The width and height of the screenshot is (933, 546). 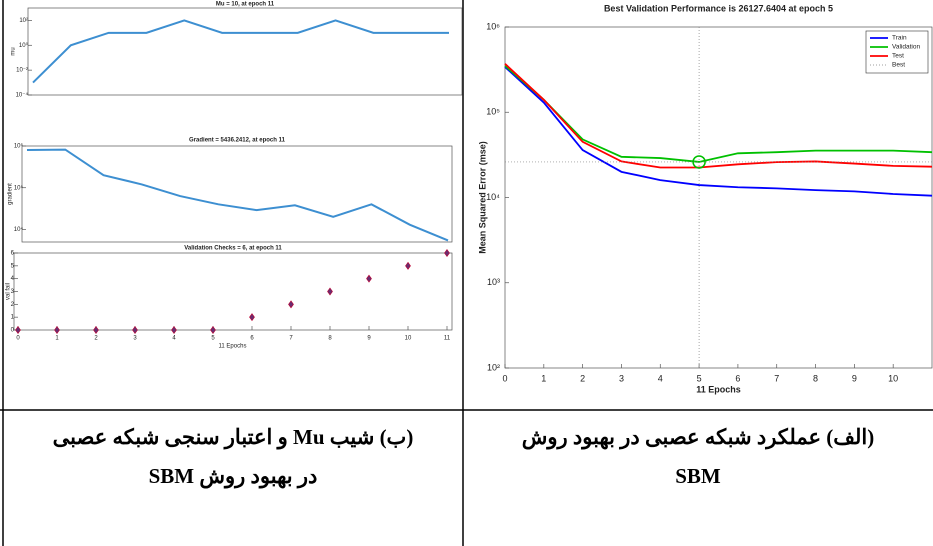 I want to click on y-tick-label: 5, so click(x=13, y=266).